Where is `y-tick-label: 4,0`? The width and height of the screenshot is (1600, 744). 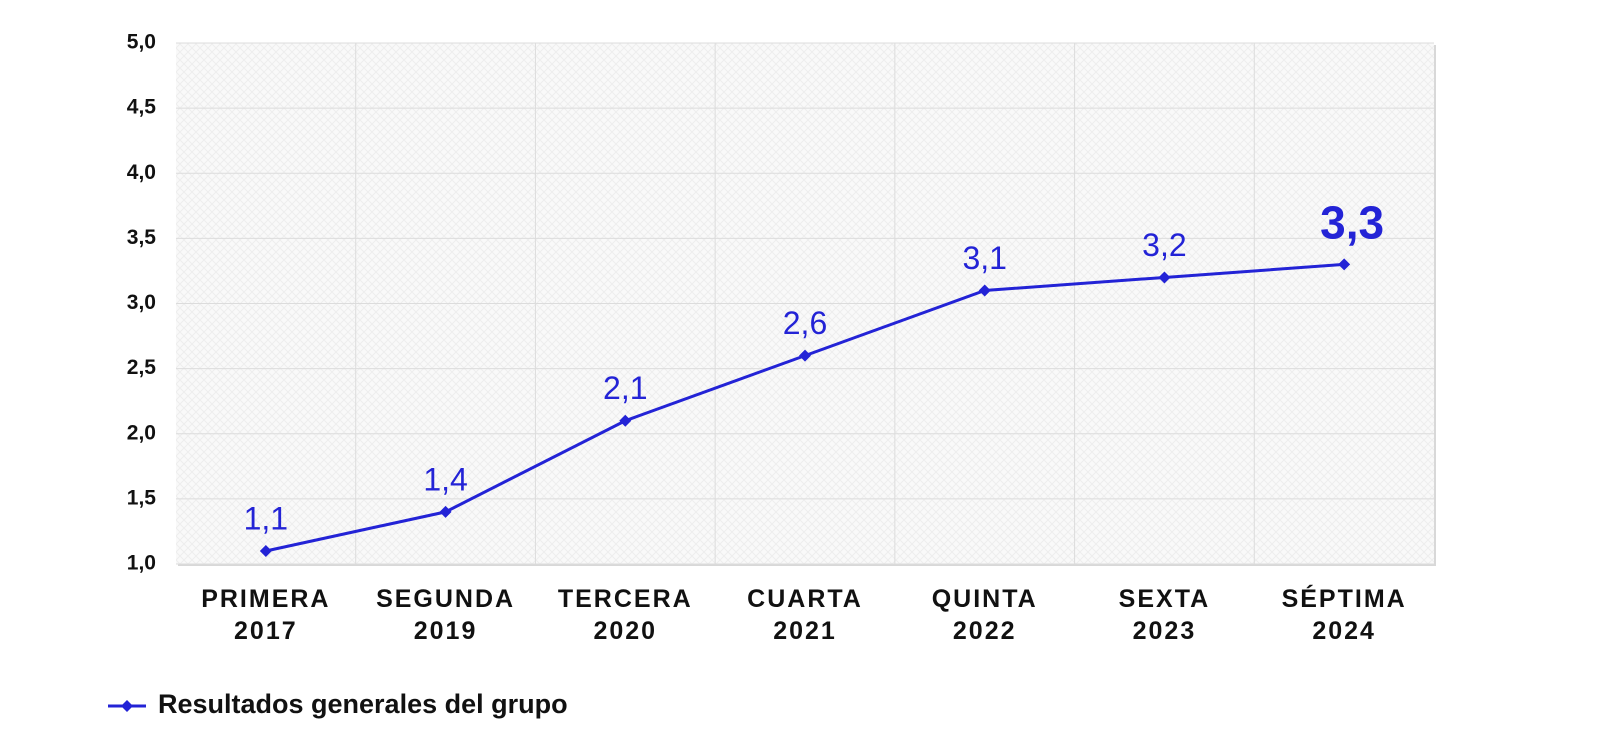
y-tick-label: 4,0 is located at coordinates (141, 172).